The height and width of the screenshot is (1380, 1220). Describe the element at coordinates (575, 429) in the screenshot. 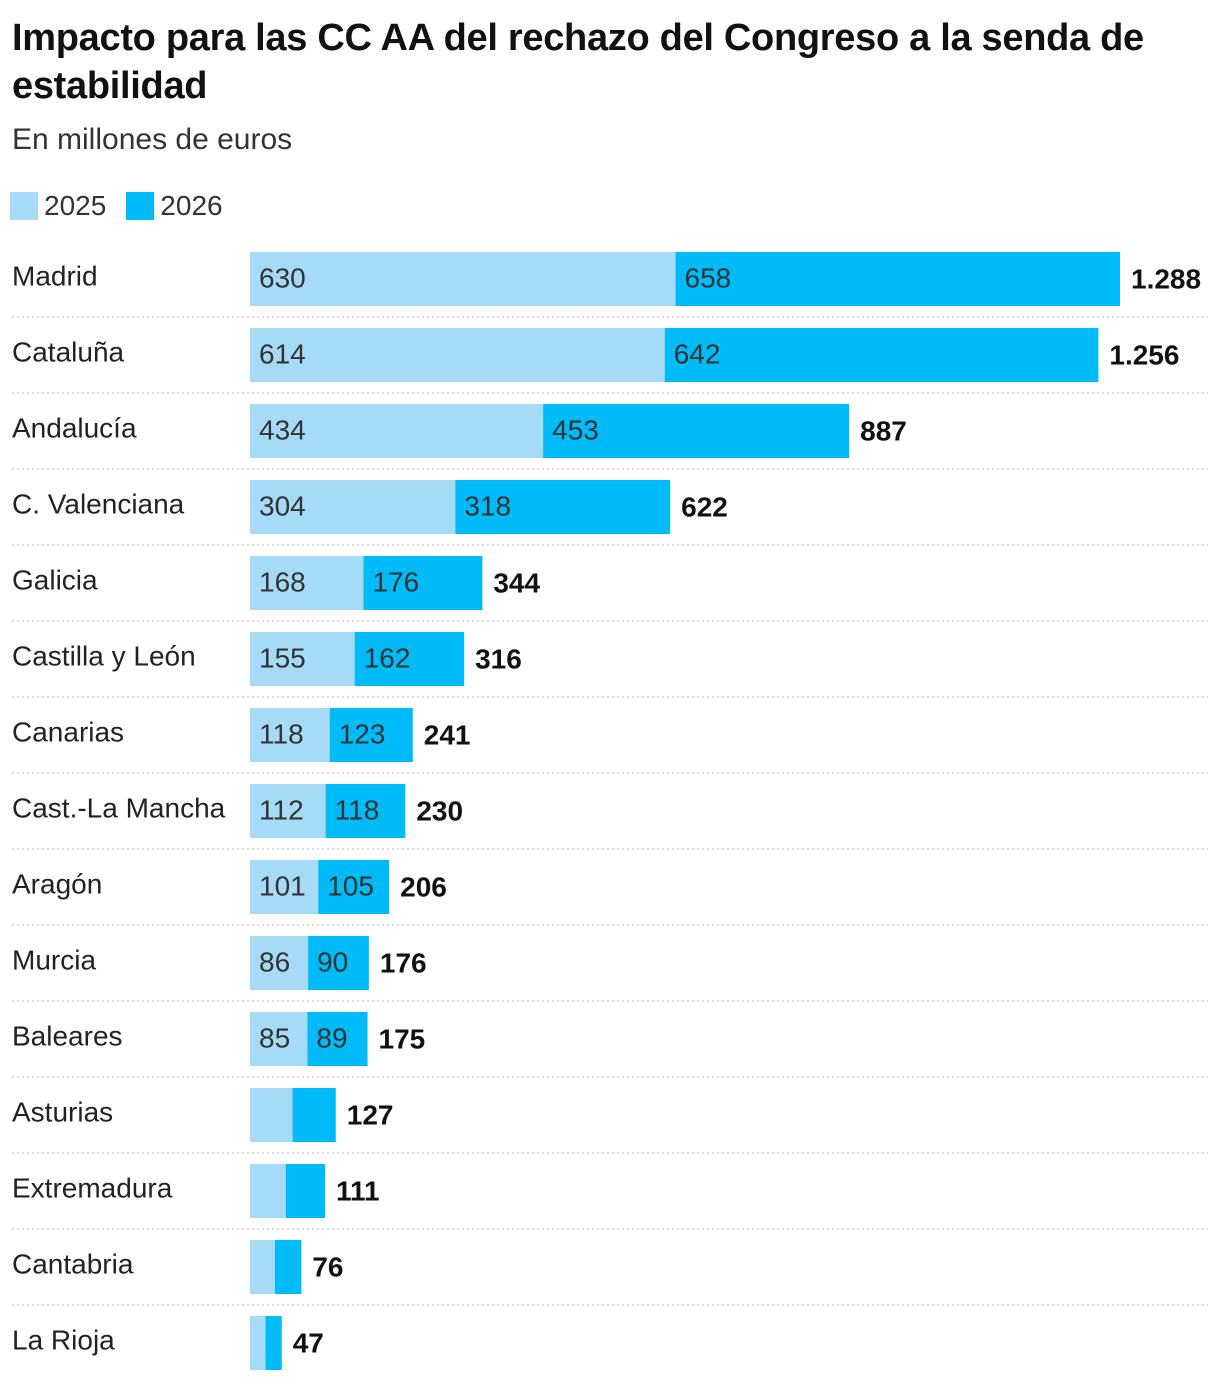

I see `bar-value-label-2026: 453` at that location.